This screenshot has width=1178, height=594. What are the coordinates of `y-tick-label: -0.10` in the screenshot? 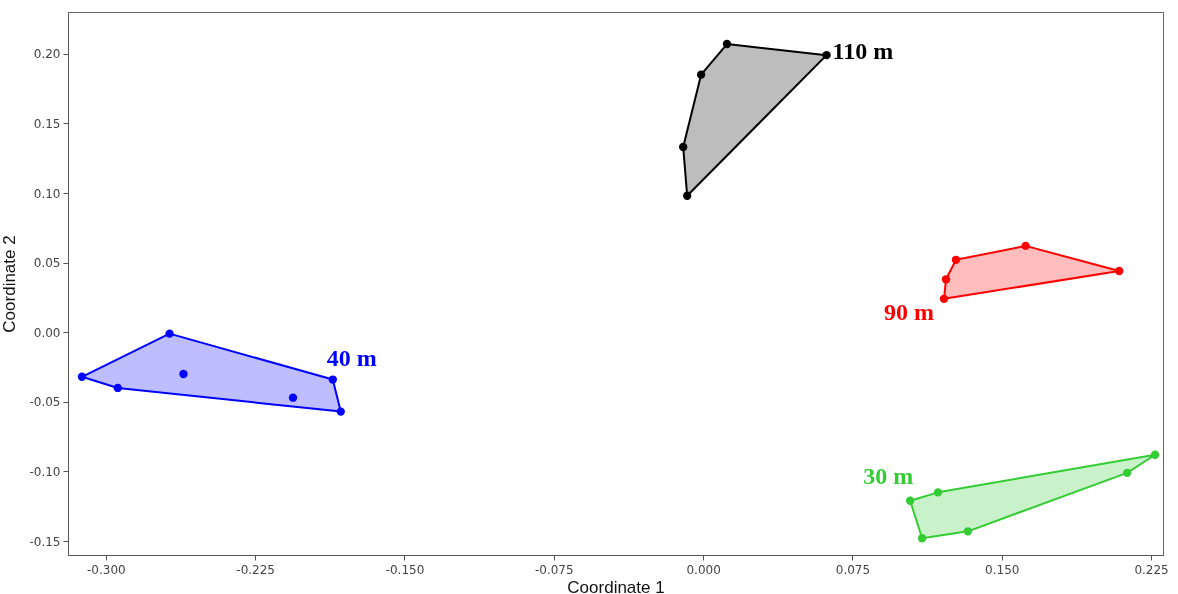 It's located at (45, 471).